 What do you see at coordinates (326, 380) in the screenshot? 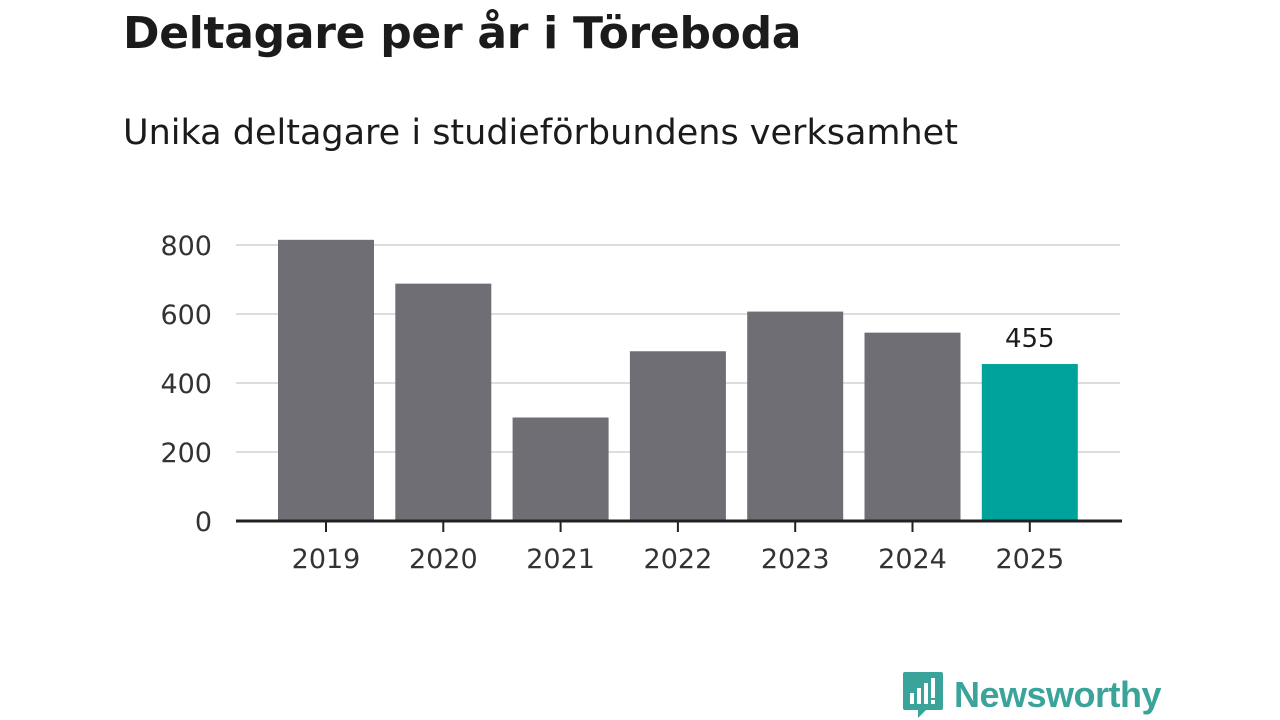
I see `bar-2019` at bounding box center [326, 380].